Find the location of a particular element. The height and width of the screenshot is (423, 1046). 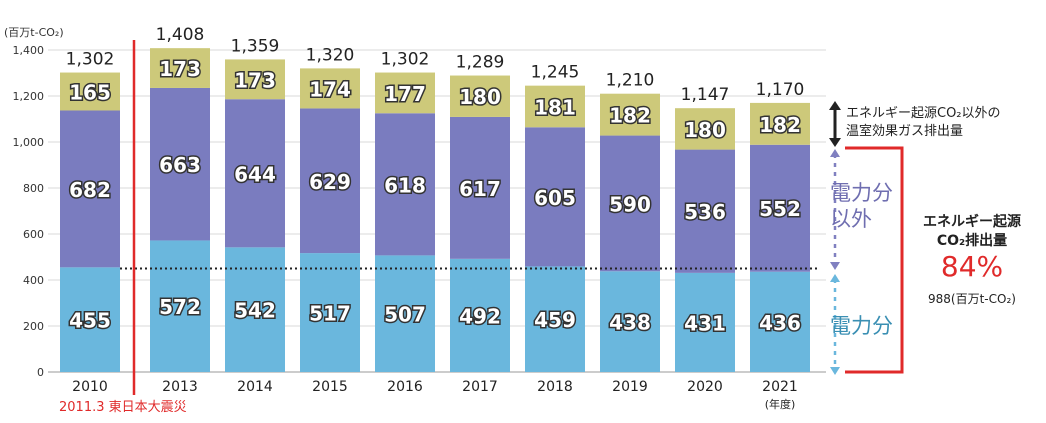

segment-value-label: 431 is located at coordinates (705, 323).